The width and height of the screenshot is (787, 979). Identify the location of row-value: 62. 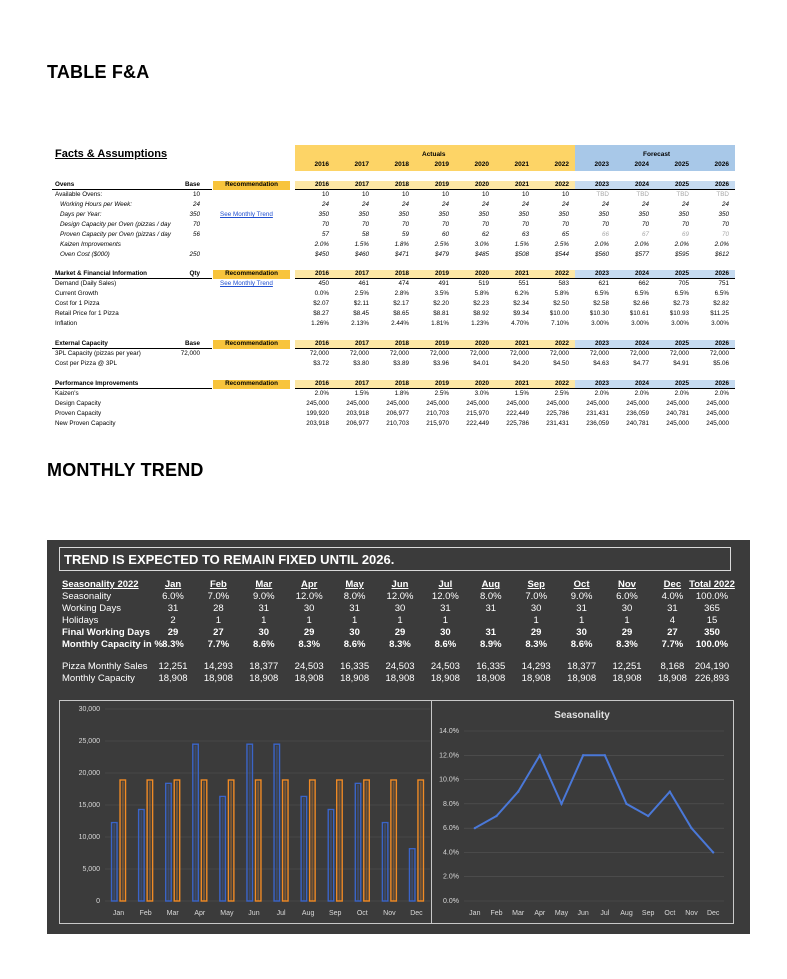
(485, 234).